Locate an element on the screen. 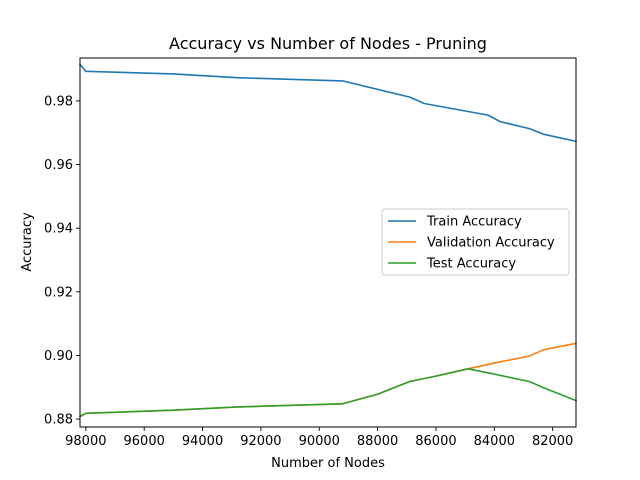 This screenshot has width=640, height=480. y-axis-ticks: 0.88 0.90 0.92 0.94 0.96 0.98 is located at coordinates (62, 261).